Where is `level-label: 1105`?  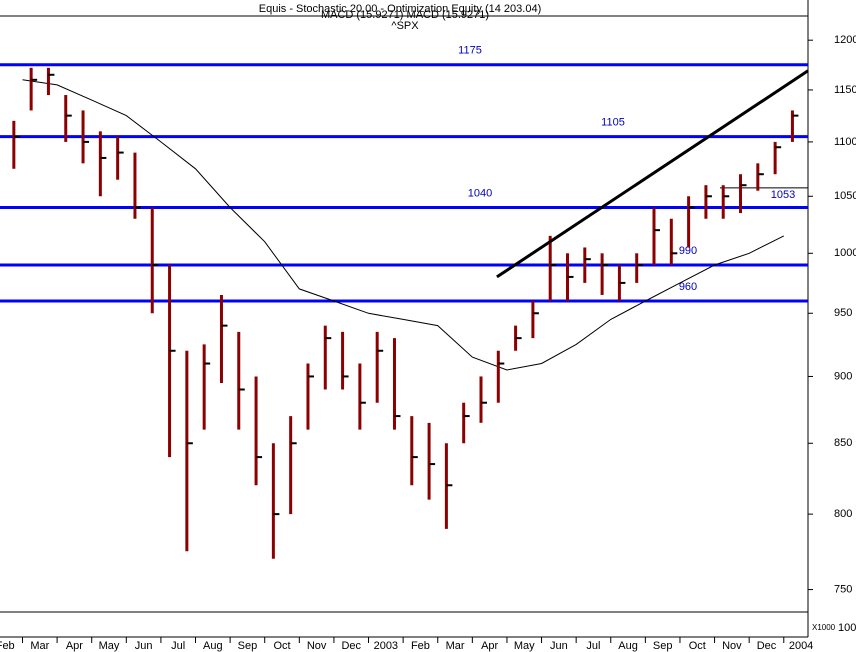
level-label: 1105 is located at coordinates (613, 123).